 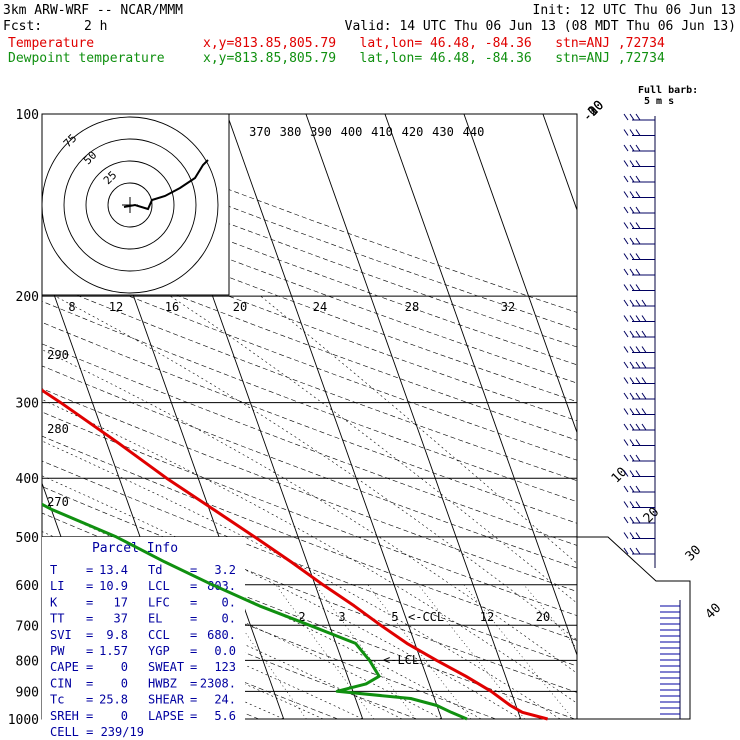 I want to click on barb-scale-units: 5 m s, so click(x=659, y=101).